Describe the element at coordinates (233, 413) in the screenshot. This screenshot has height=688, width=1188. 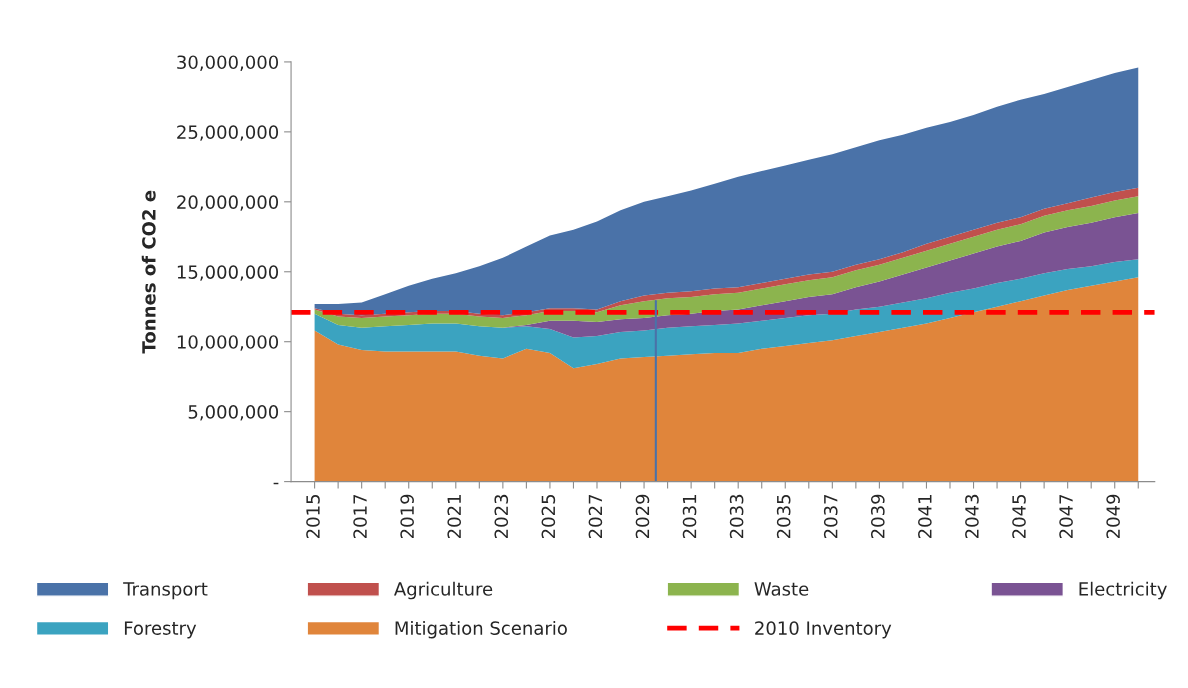
I see `y-tick-label: 5,000,000` at that location.